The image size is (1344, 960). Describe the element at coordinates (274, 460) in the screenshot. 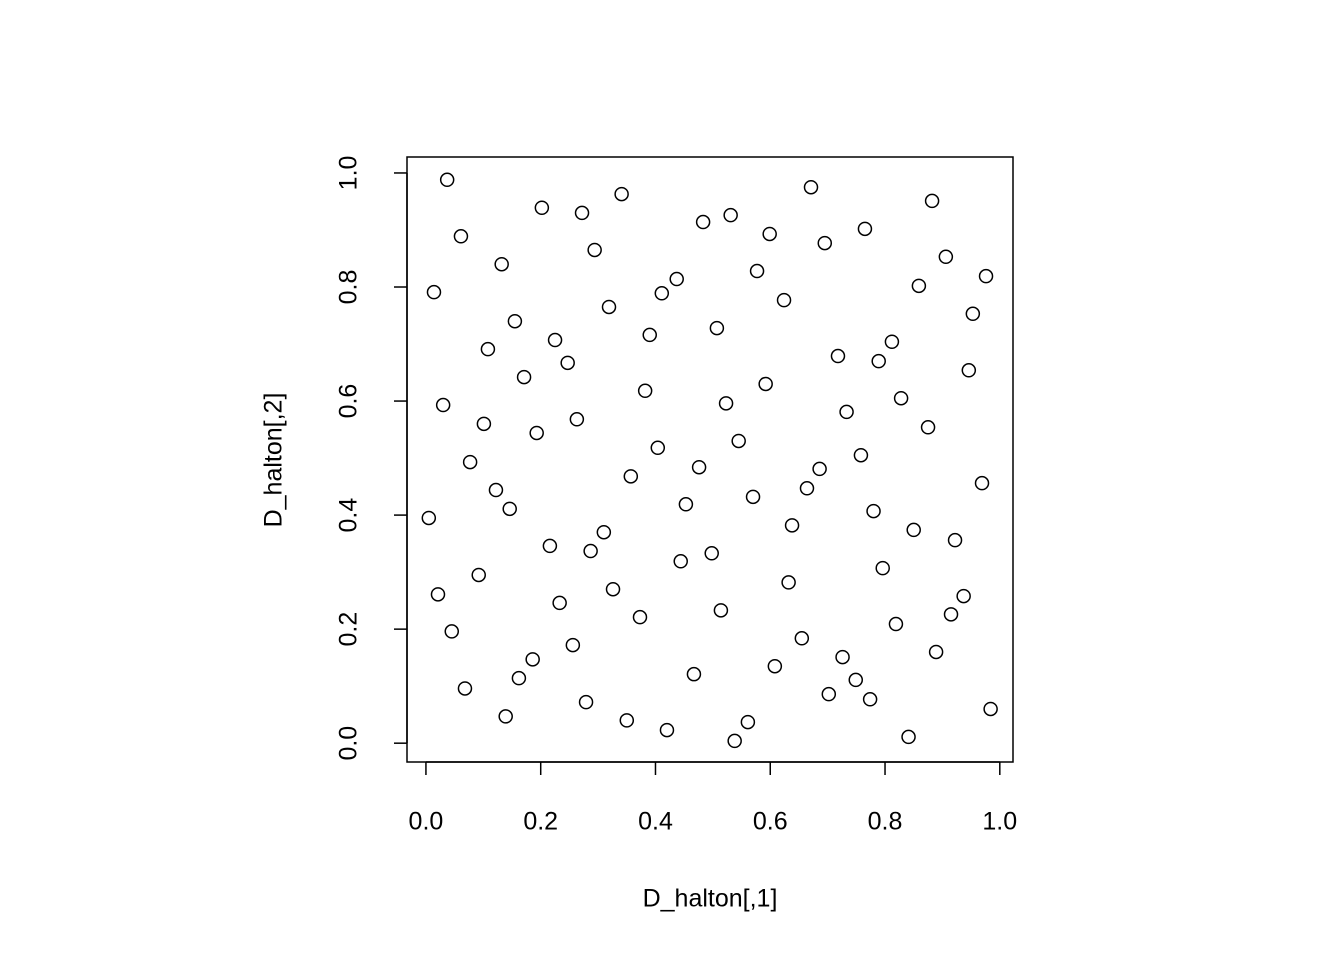

I see `y-axis-title: D_halton[,2]` at that location.